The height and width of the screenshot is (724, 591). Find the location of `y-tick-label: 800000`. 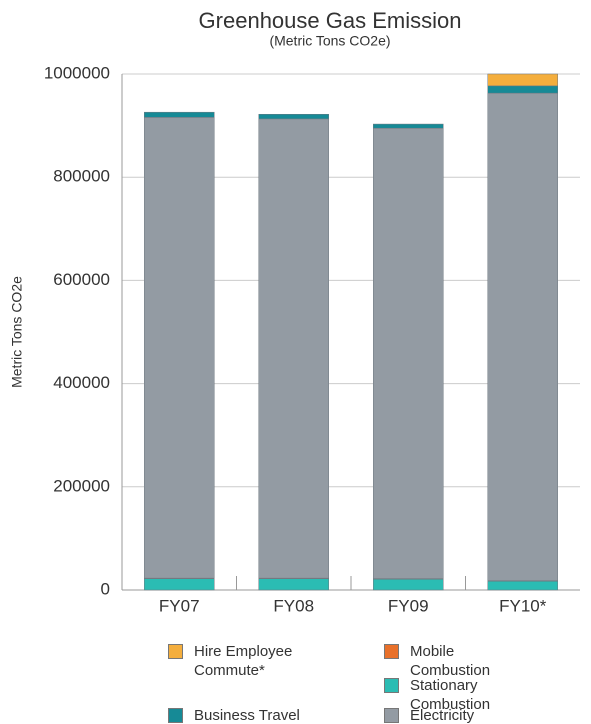

y-tick-label: 800000 is located at coordinates (81, 176).